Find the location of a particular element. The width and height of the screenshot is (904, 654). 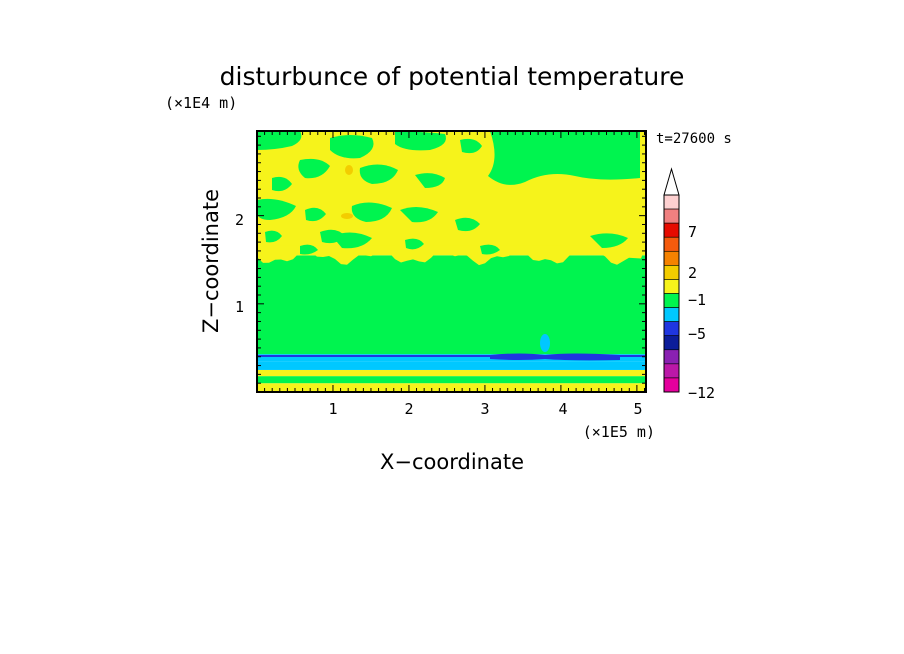

chart-title: disturbunce of potential temperature is located at coordinates (452, 76).